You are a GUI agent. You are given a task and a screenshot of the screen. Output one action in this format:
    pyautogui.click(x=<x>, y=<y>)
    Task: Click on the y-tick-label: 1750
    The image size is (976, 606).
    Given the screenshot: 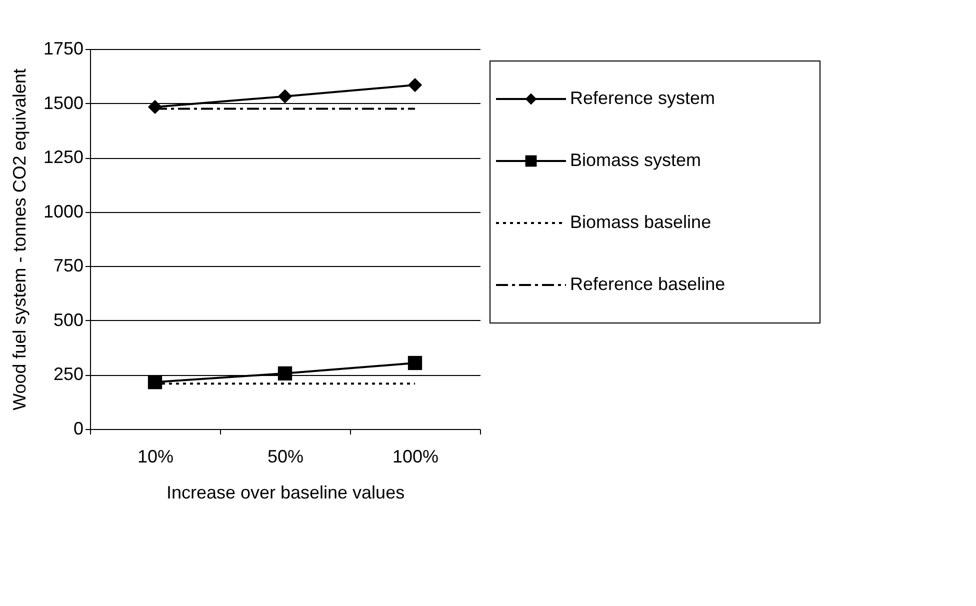 What is the action you would take?
    pyautogui.click(x=63, y=48)
    